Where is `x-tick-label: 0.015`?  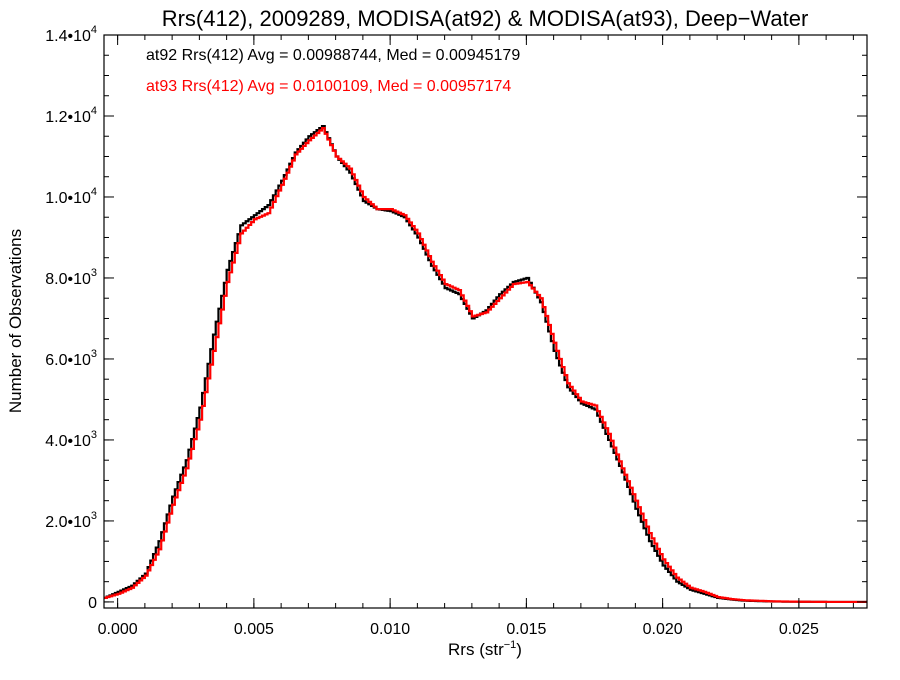 x-tick-label: 0.015 is located at coordinates (526, 629).